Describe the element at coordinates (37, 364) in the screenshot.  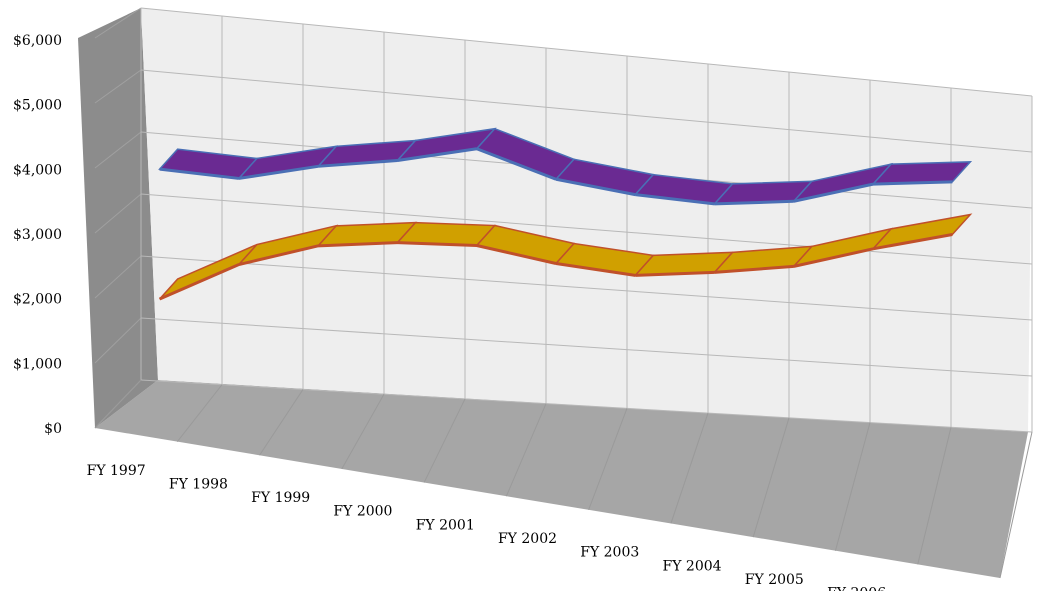
I see `y-tick-label: $1,000` at that location.